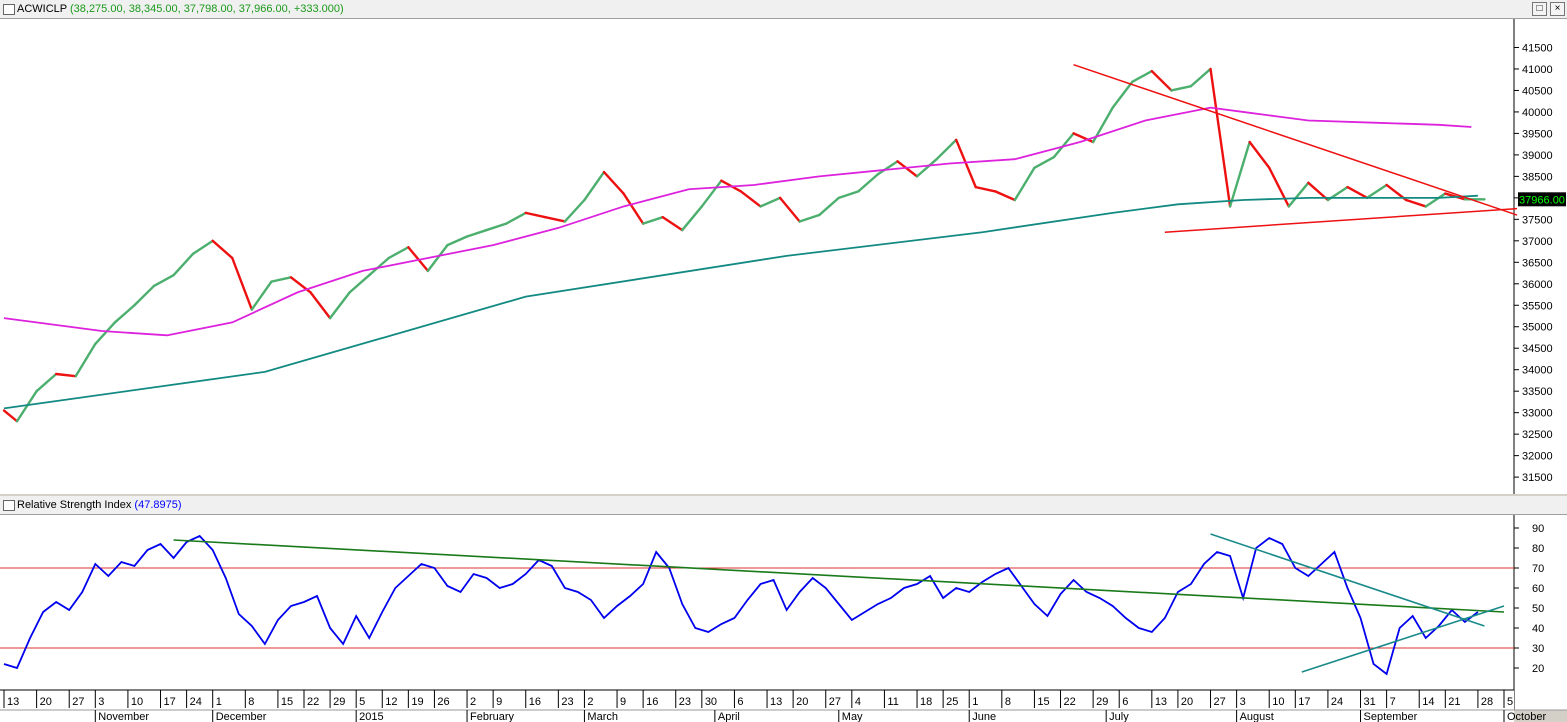  I want to click on price-y-tick-label: 38500, so click(1537, 177).